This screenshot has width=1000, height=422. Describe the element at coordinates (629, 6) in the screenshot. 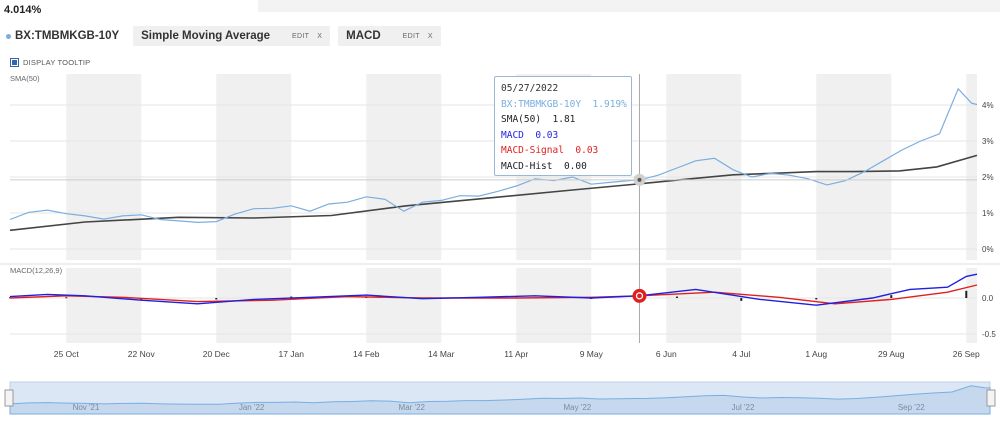

I see `top-bar` at that location.